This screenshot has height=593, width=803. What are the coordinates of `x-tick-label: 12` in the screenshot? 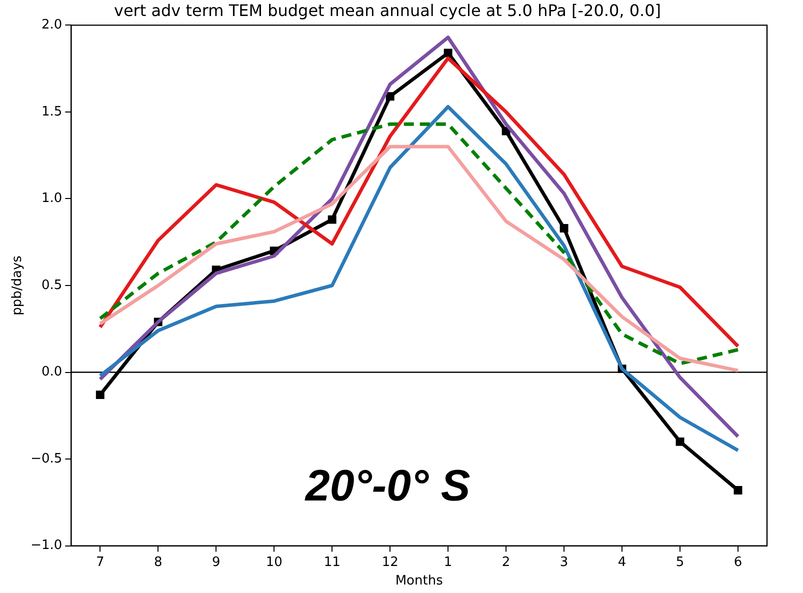 It's located at (390, 562).